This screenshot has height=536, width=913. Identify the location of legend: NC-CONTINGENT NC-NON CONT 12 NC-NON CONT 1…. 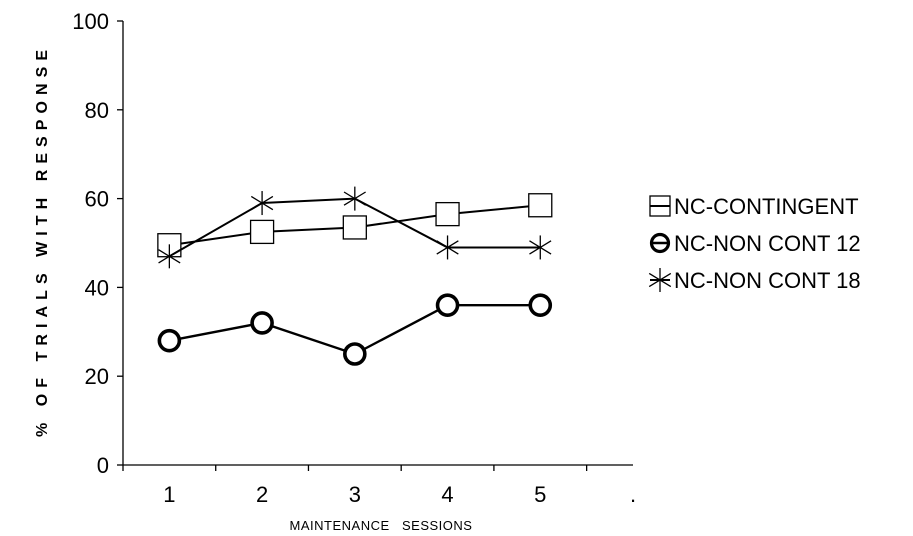
(754, 243).